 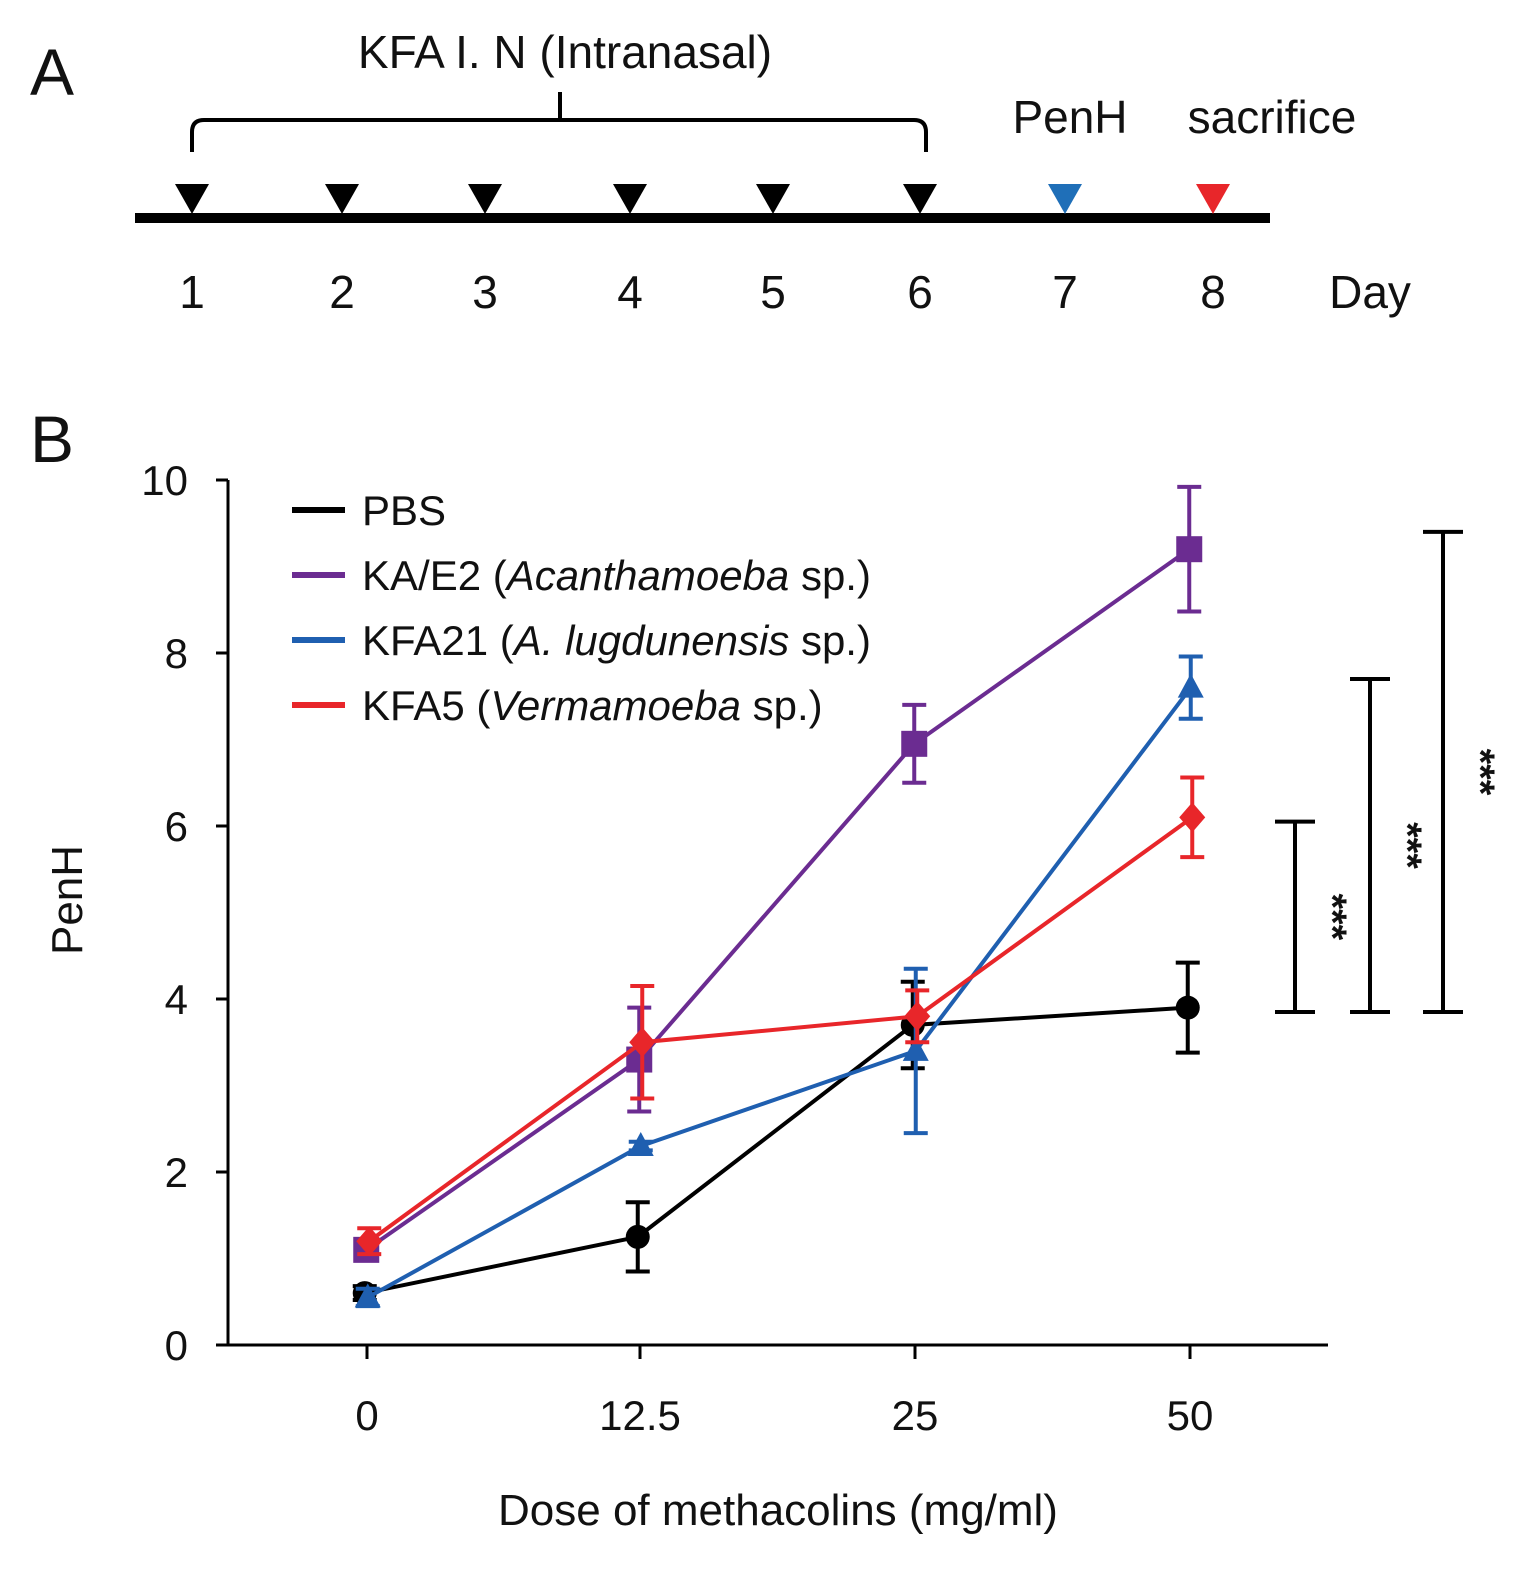 I want to click on x-tick-label: 25, so click(x=915, y=1415).